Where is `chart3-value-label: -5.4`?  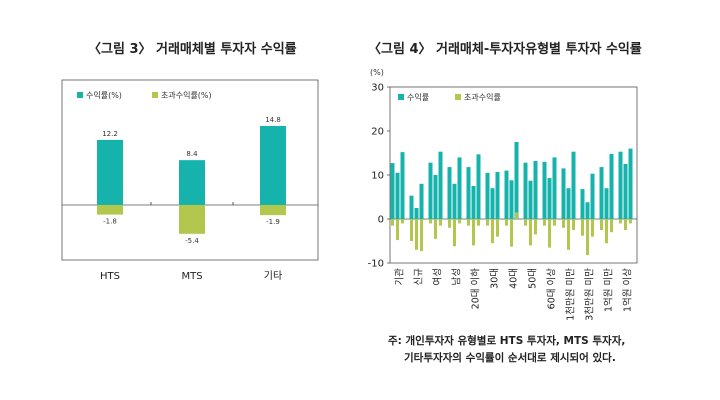
chart3-value-label: -5.4 is located at coordinates (192, 241).